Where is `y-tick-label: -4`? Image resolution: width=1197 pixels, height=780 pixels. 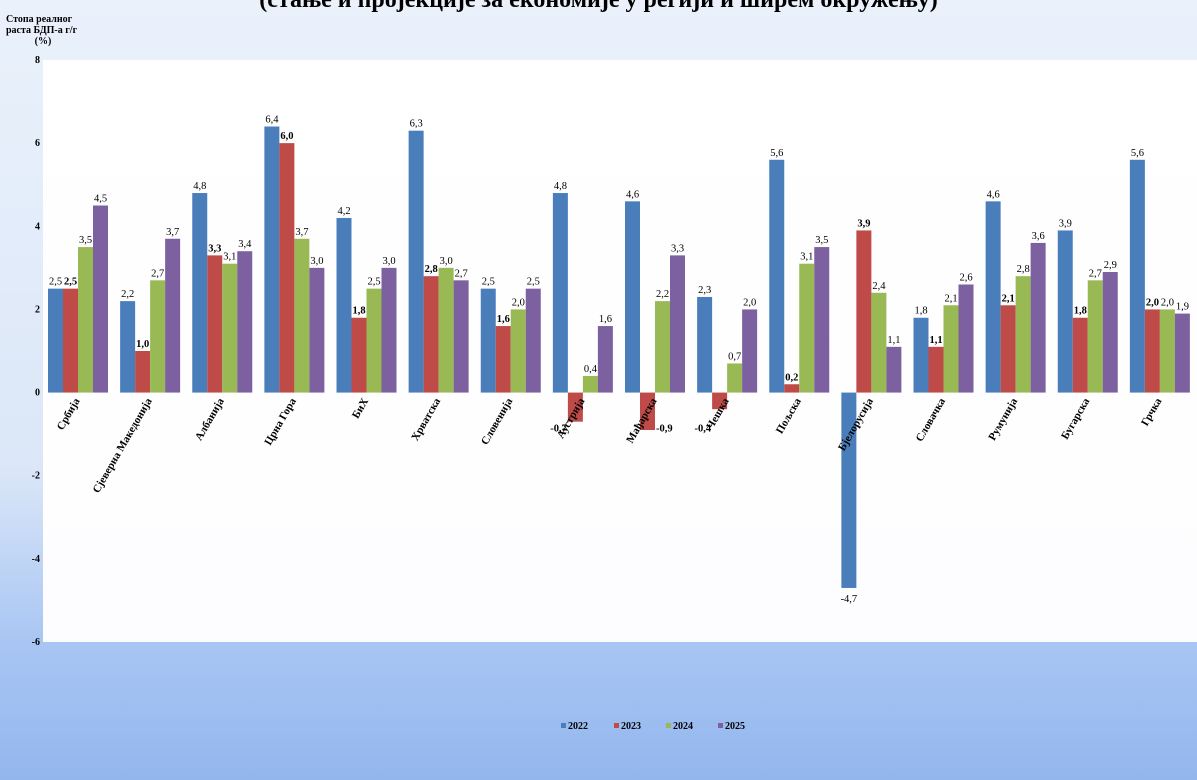
y-tick-label: -4 is located at coordinates (36, 559).